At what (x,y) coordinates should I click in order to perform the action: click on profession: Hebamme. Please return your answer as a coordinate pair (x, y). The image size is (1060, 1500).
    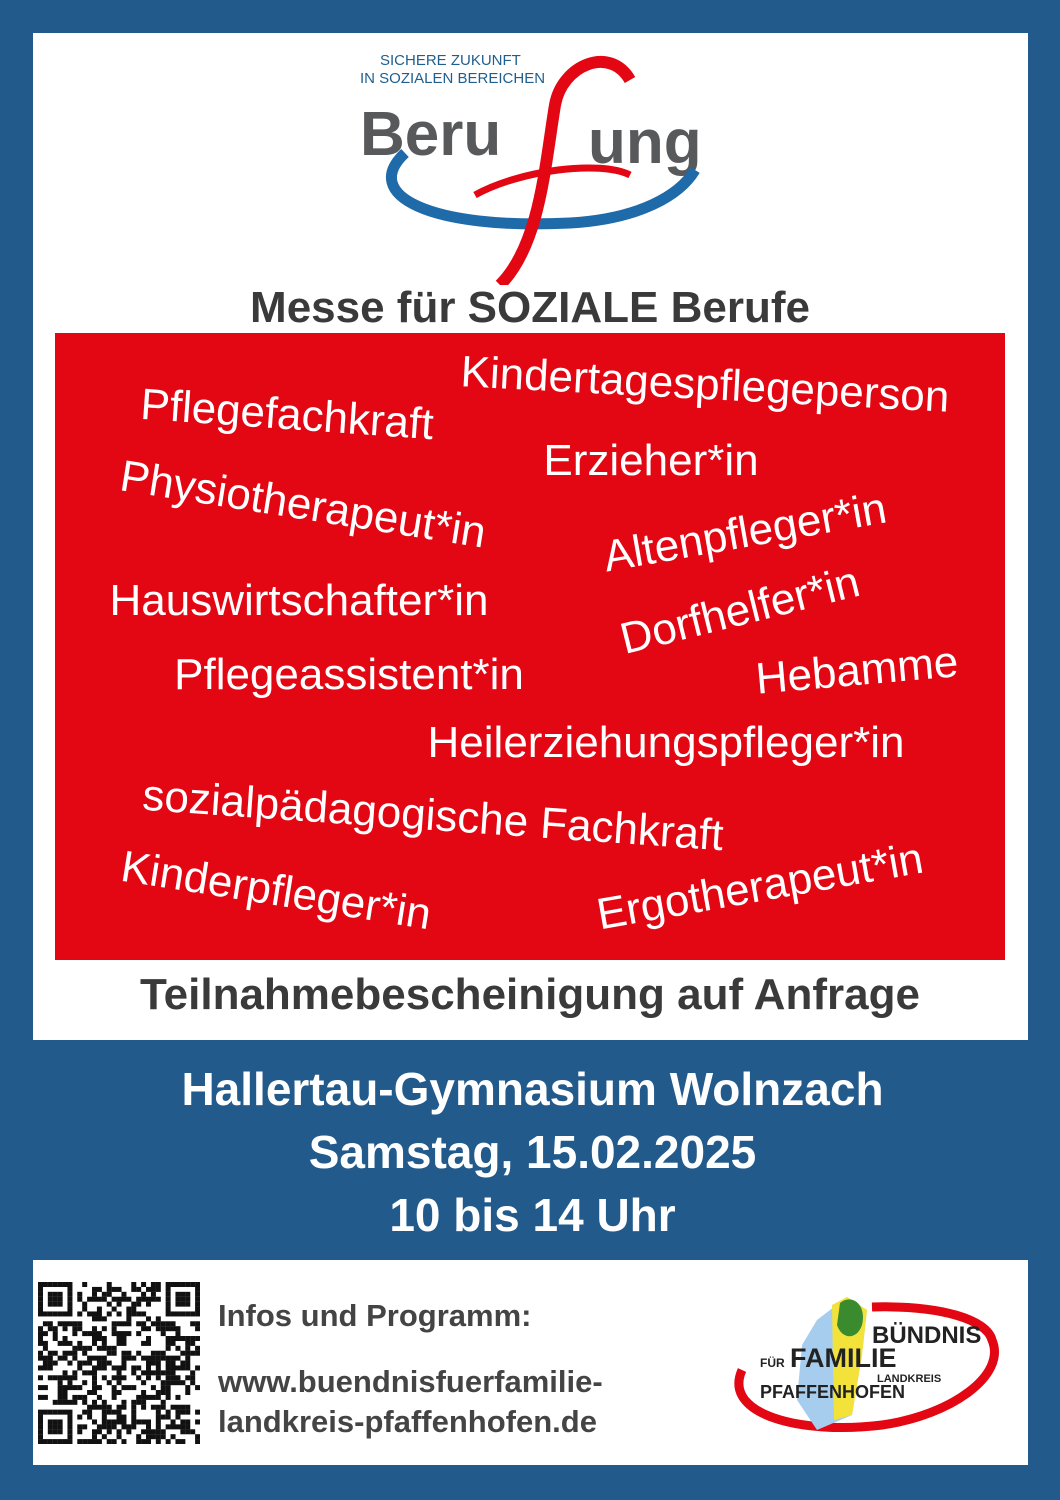
    Looking at the image, I should click on (857, 670).